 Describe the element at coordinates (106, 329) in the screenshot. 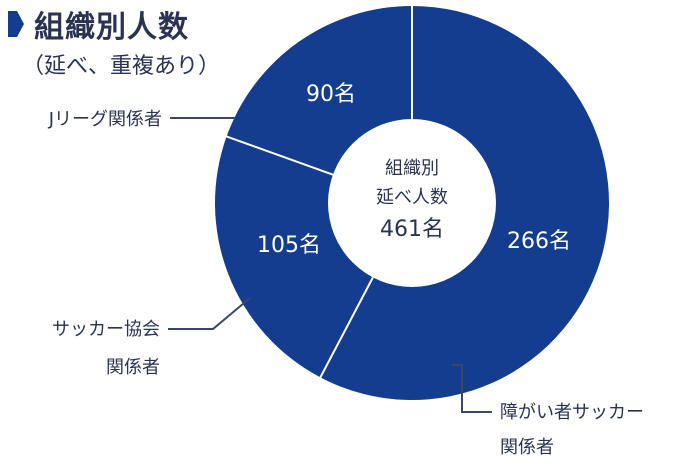

I see `category-label-association-line1: サッカー協会` at that location.